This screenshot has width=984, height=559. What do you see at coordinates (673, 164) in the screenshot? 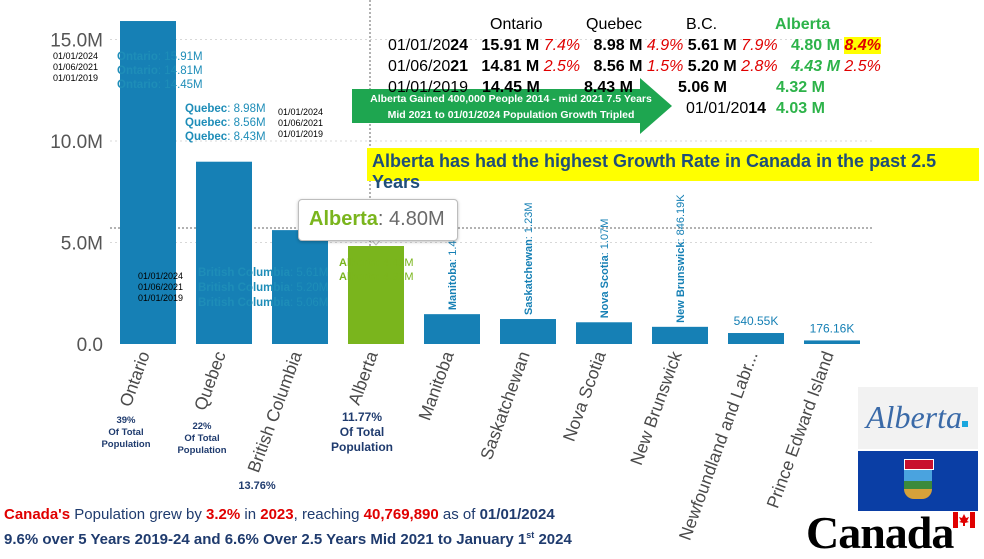
I see `headline-highlight` at bounding box center [673, 164].